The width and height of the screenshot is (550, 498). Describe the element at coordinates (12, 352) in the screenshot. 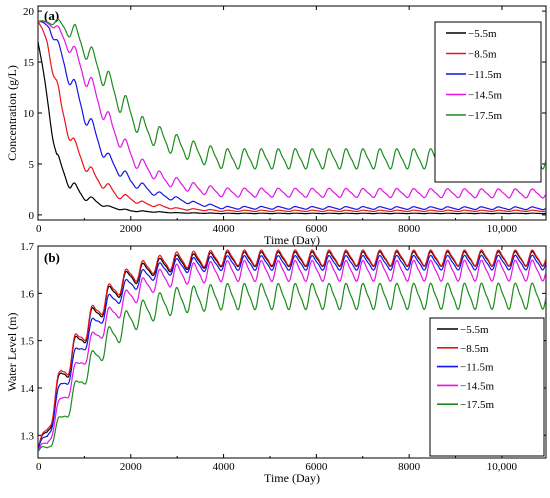

I see `y-axis-title: Water Level (m)` at that location.